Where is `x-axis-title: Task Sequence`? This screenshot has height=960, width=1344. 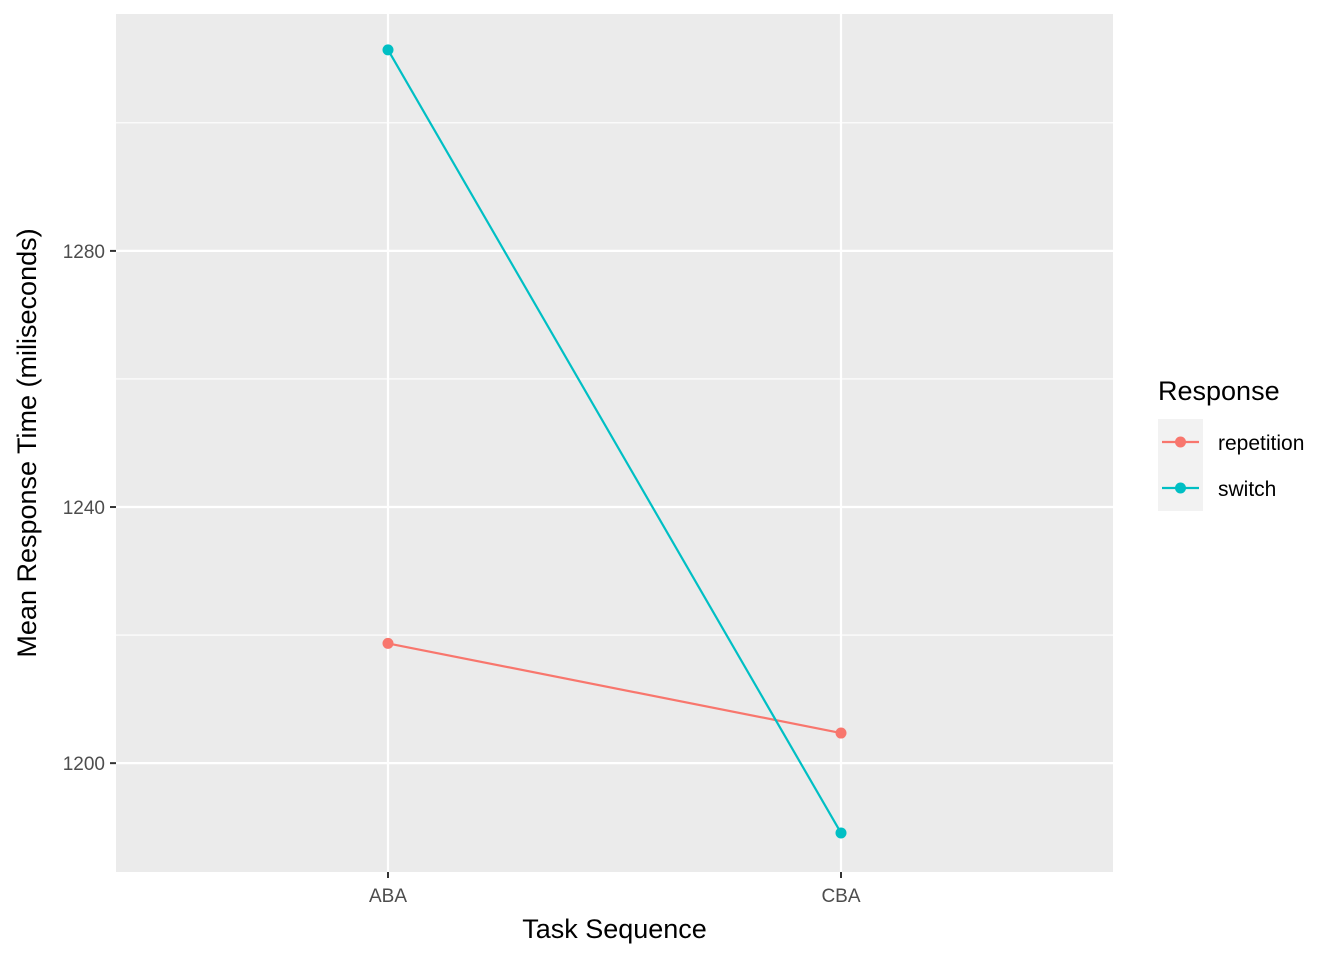
x-axis-title: Task Sequence is located at coordinates (614, 929).